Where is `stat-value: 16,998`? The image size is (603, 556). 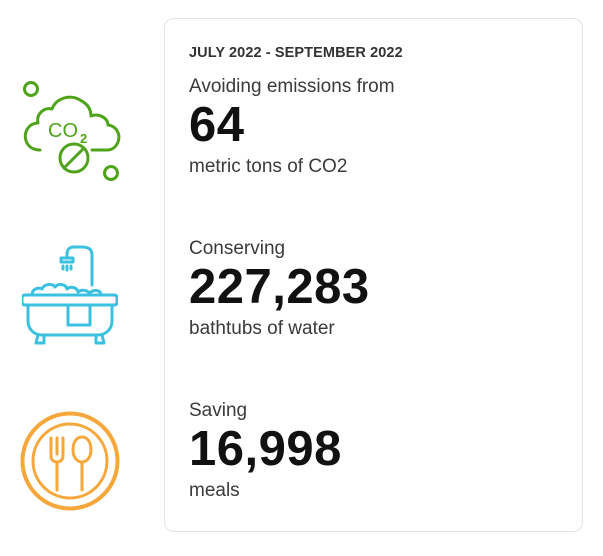
stat-value: 16,998 is located at coordinates (265, 449).